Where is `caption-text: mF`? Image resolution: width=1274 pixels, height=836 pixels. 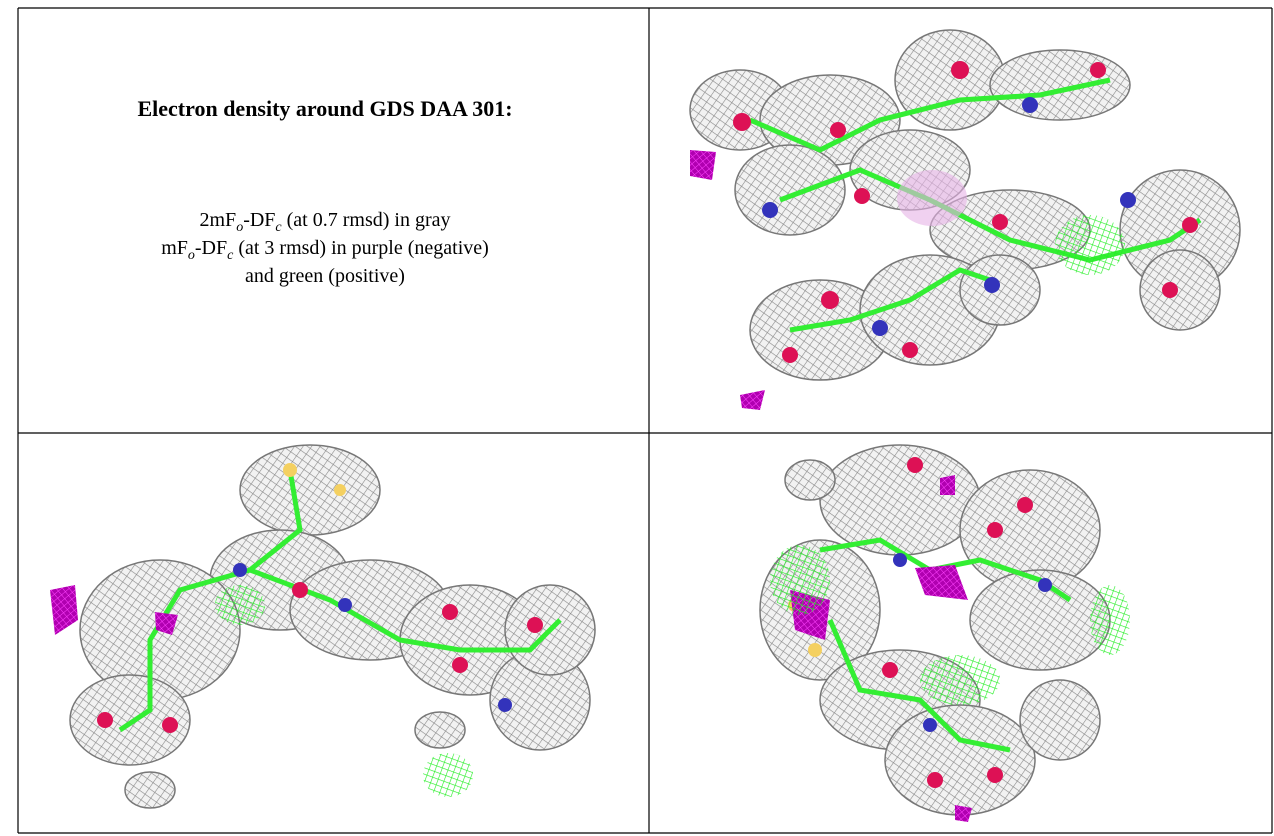
caption-text: mF is located at coordinates (174, 248).